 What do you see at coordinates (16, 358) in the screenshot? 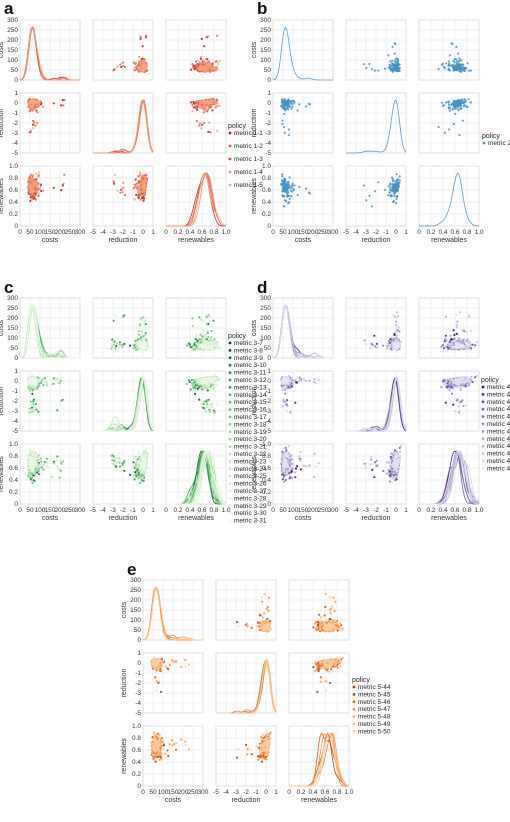
I see `y-tick-label: 0` at bounding box center [16, 358].